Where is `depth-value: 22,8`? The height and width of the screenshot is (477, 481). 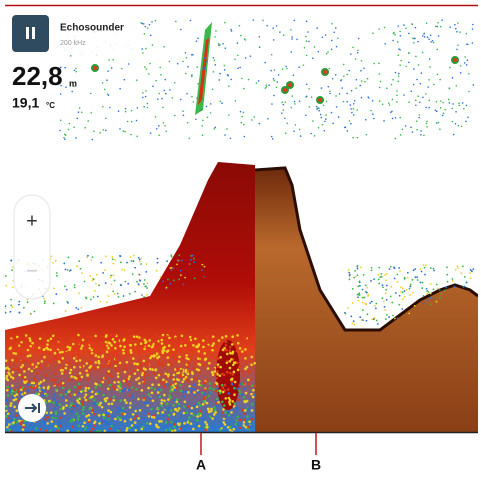 depth-value: 22,8 is located at coordinates (37, 76).